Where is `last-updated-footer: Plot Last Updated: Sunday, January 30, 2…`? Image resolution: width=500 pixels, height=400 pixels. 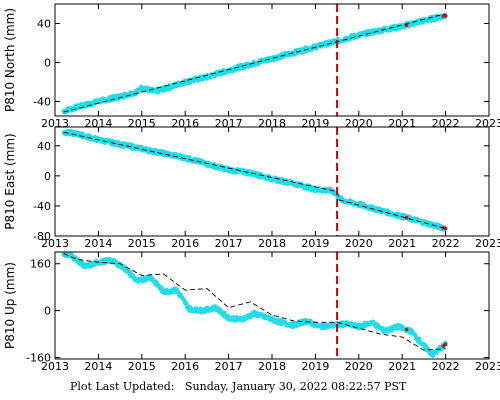 last-updated-footer: Plot Last Updated: Sunday, January 30, 2… is located at coordinates (238, 386).